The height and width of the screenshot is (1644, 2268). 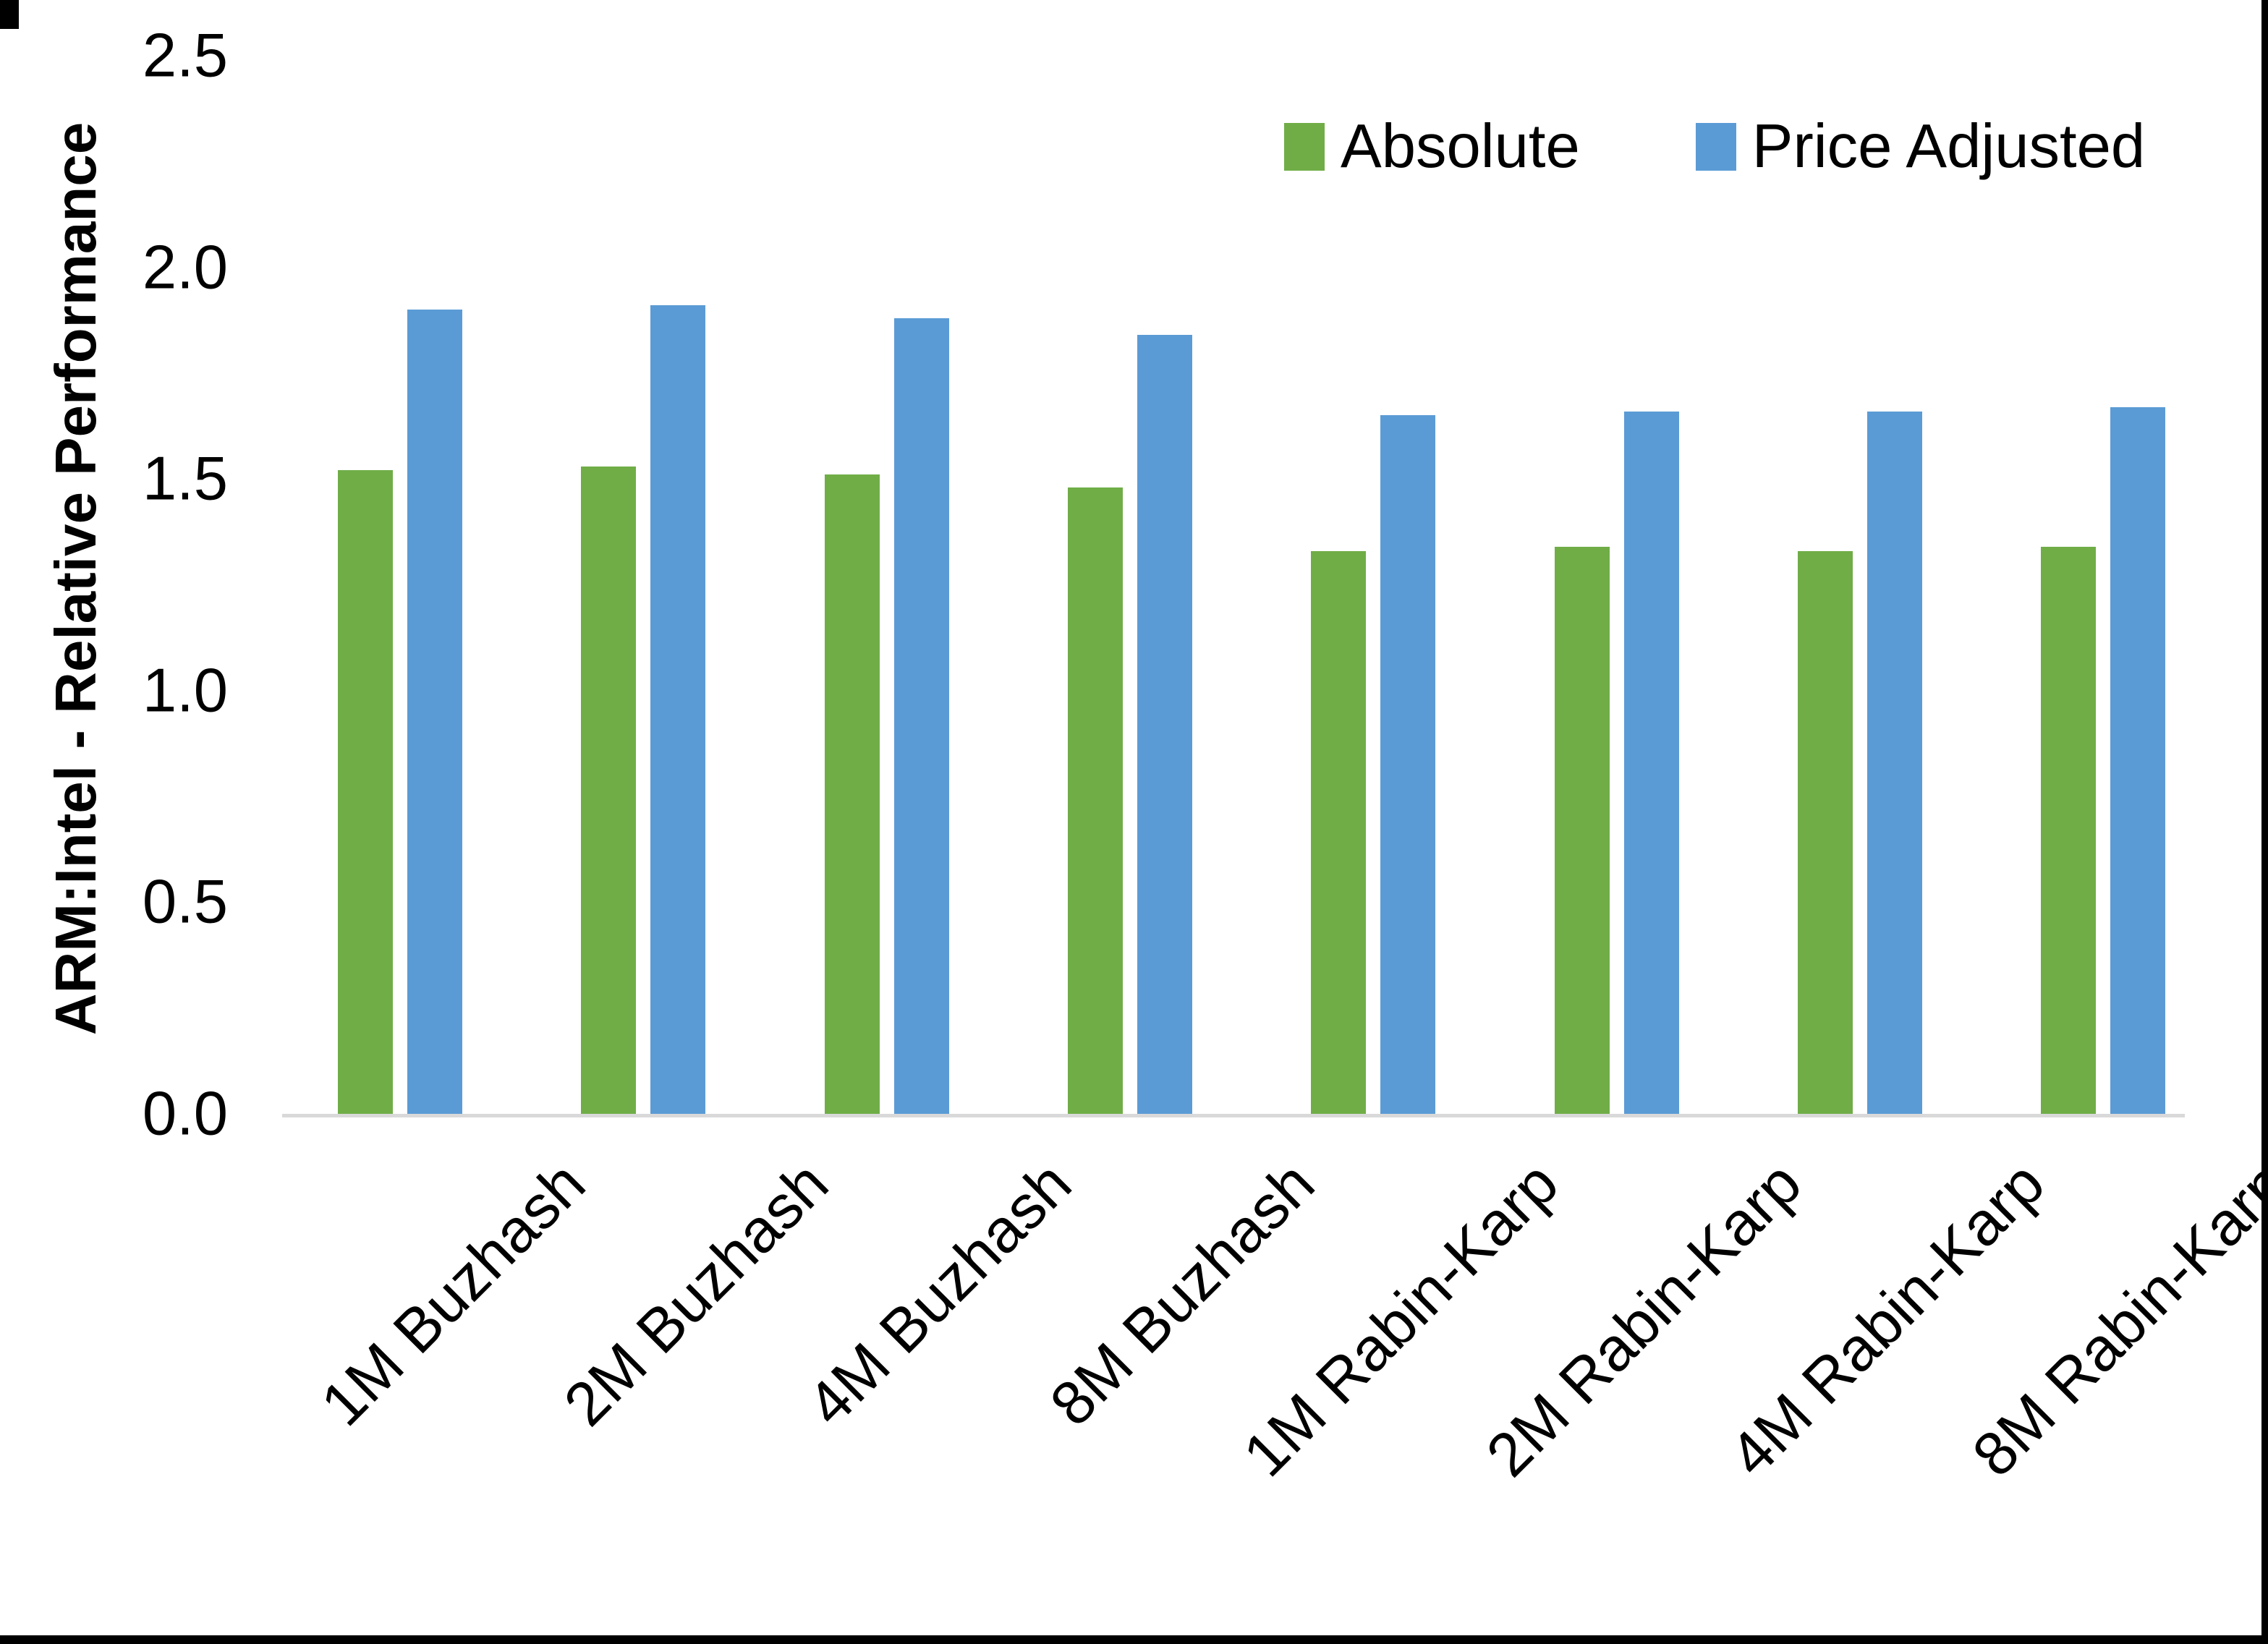 I want to click on x-category-label: 4M Buzhash, so click(x=940, y=1294).